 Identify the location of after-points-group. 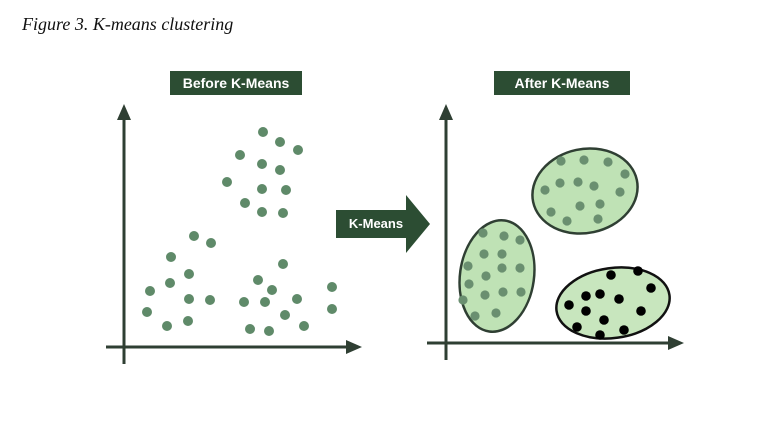
(557, 247).